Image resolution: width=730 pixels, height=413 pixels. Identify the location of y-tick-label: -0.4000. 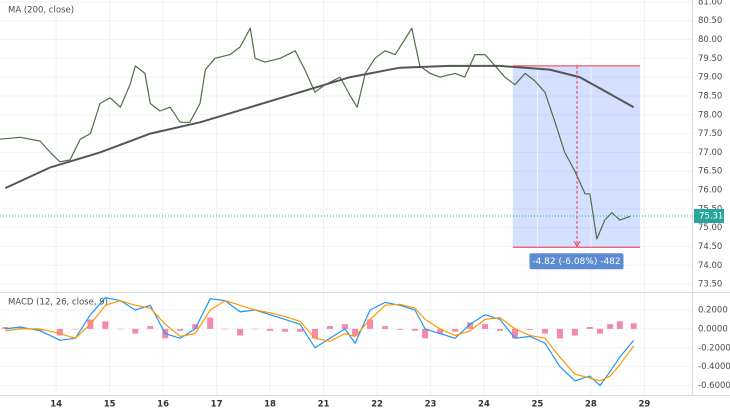
(714, 367).